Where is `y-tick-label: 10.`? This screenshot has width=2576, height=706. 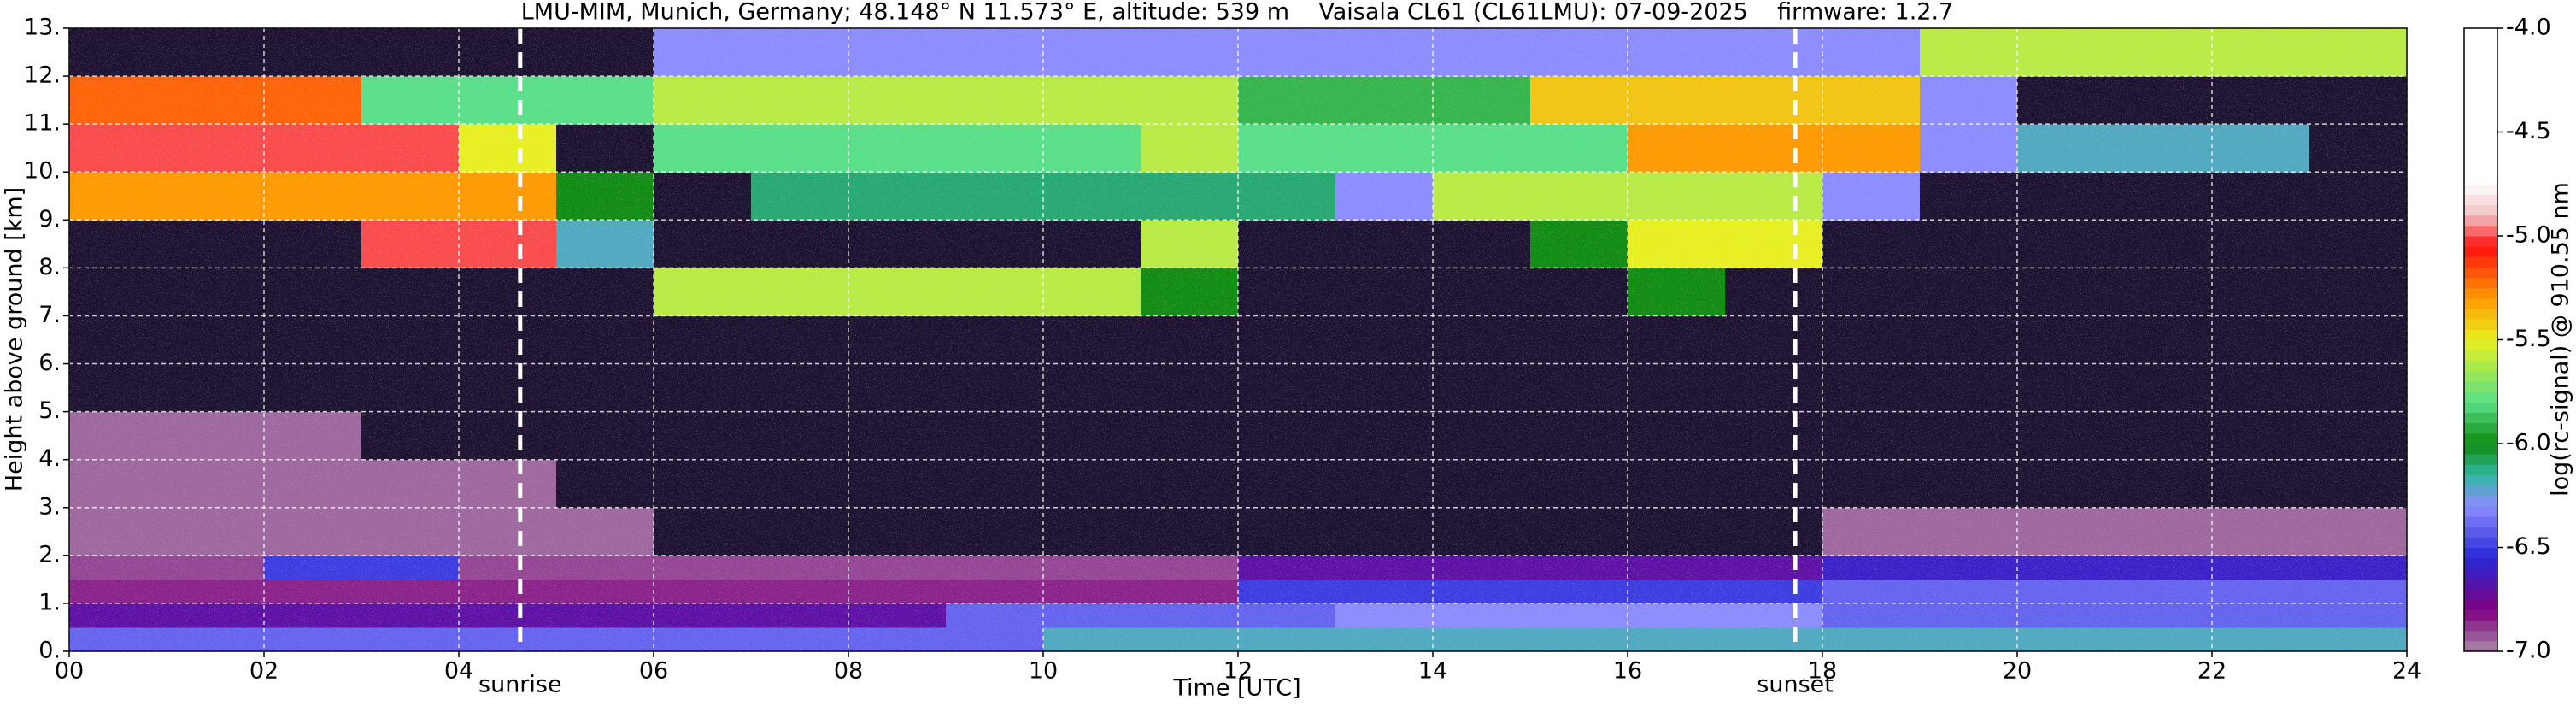 y-tick-label: 10. is located at coordinates (42, 171).